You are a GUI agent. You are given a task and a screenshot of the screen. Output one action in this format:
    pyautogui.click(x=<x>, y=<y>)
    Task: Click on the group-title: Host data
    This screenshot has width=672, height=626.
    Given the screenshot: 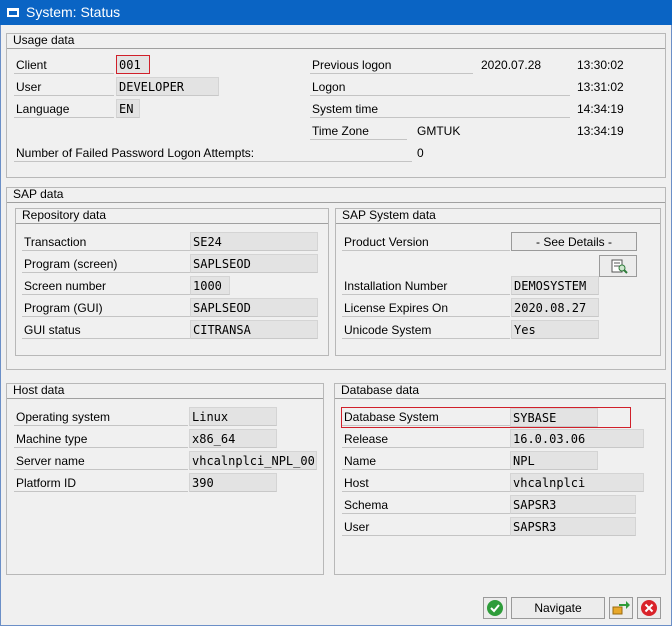 What is the action you would take?
    pyautogui.click(x=39, y=390)
    